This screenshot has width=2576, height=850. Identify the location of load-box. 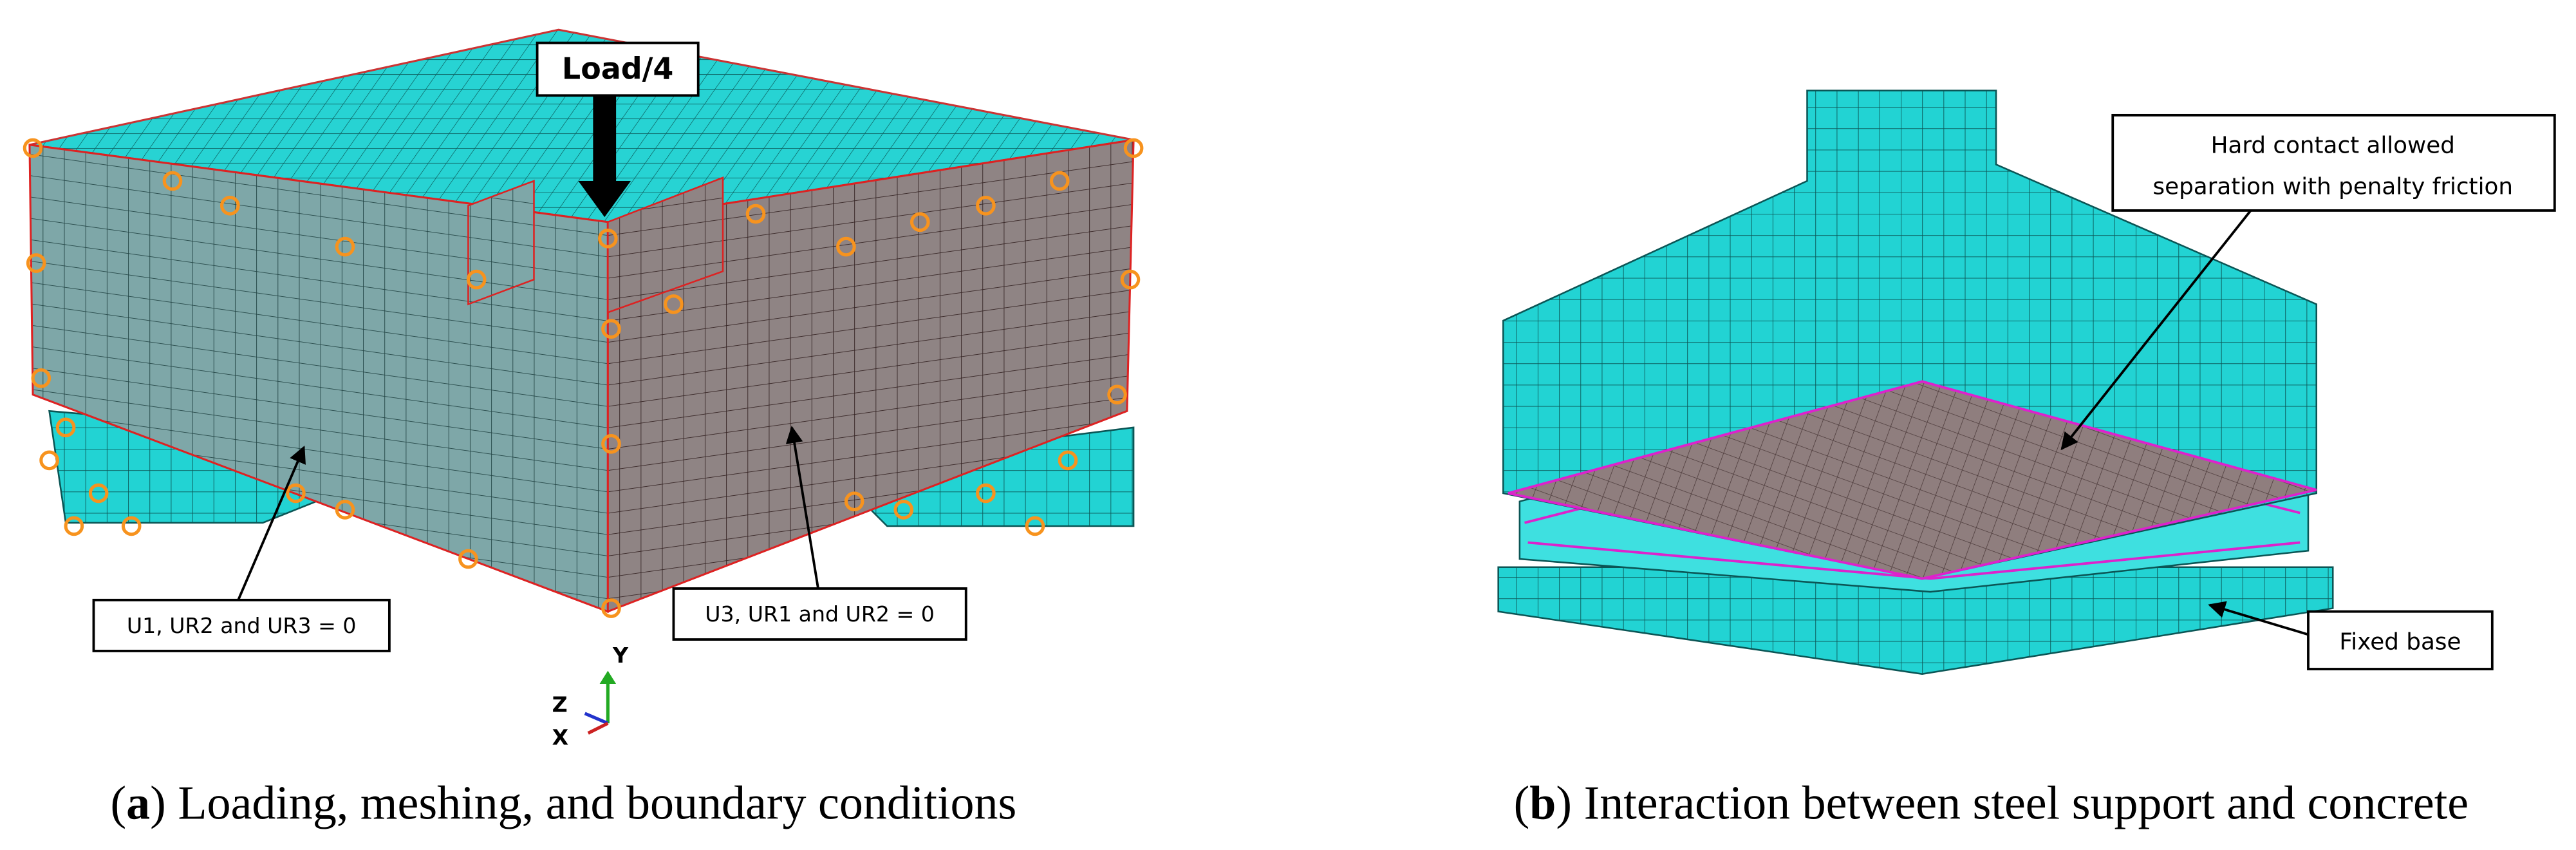
(618, 69).